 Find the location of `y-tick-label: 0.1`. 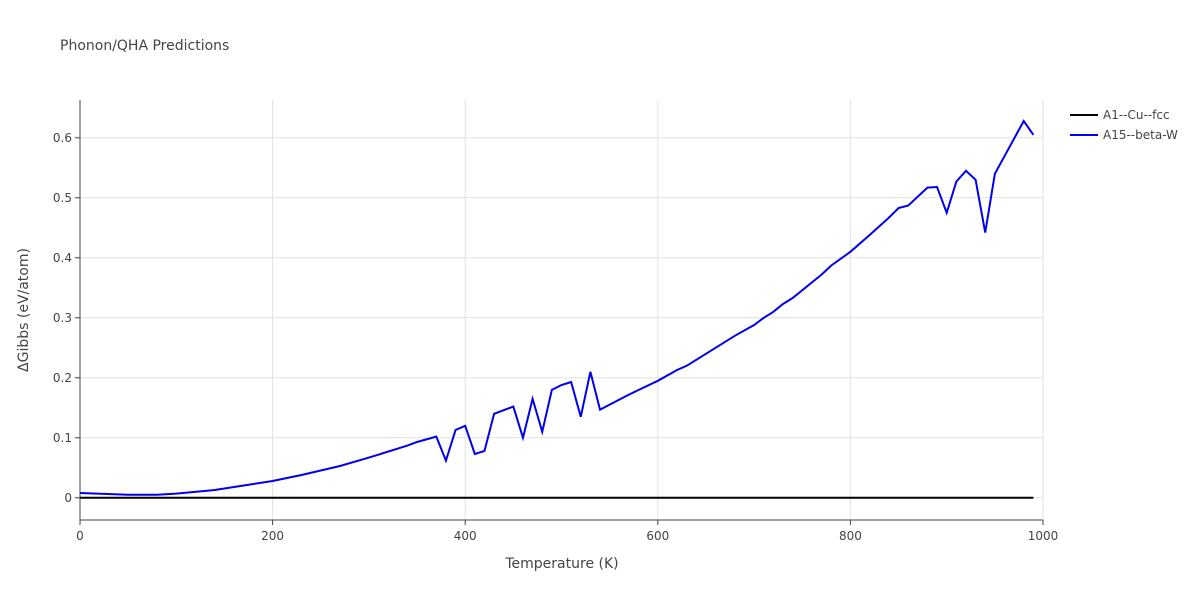

y-tick-label: 0.1 is located at coordinates (62, 438).